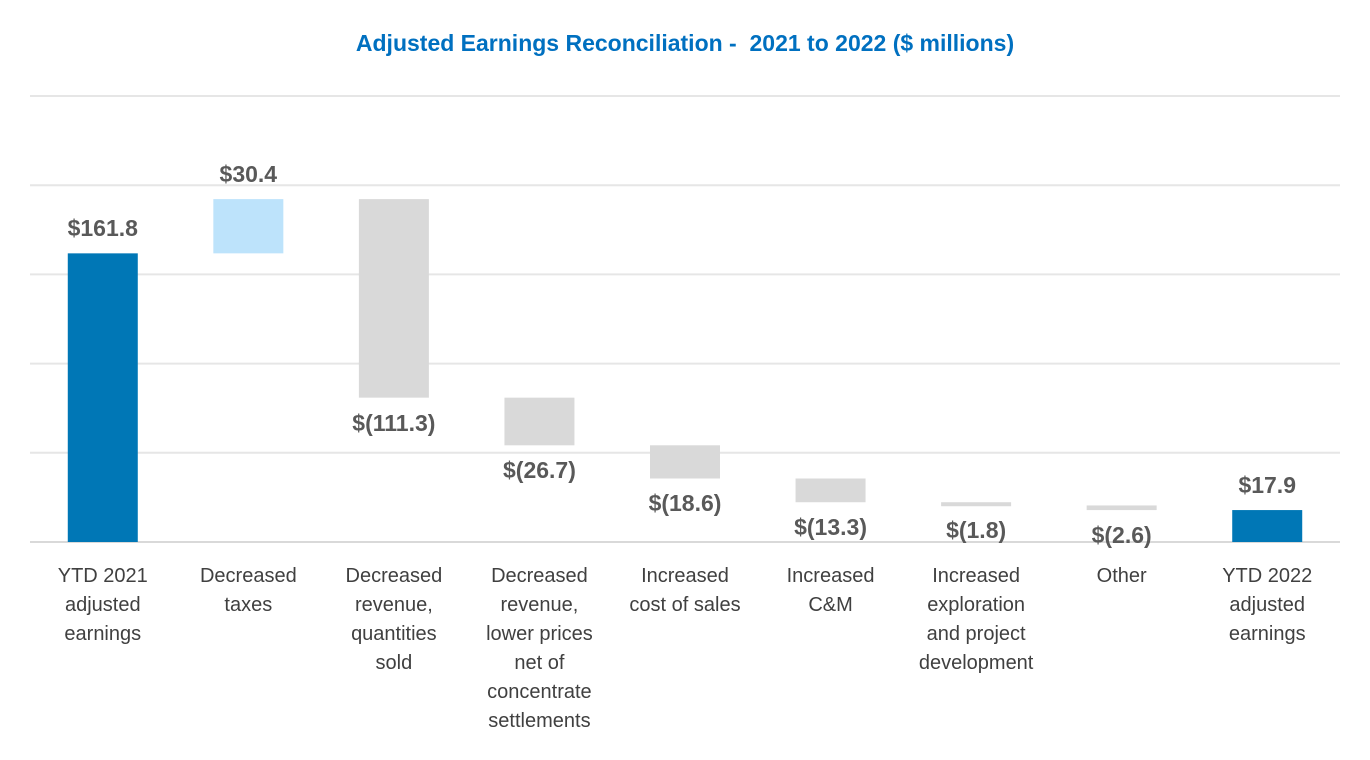 Image resolution: width=1370 pixels, height=760 pixels. I want to click on bar-increase, so click(248, 226).